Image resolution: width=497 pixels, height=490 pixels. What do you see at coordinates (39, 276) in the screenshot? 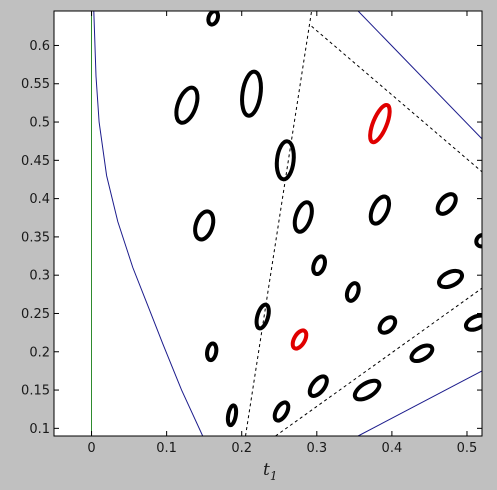
I see `y-tick-label-4: 0.3` at bounding box center [39, 276].